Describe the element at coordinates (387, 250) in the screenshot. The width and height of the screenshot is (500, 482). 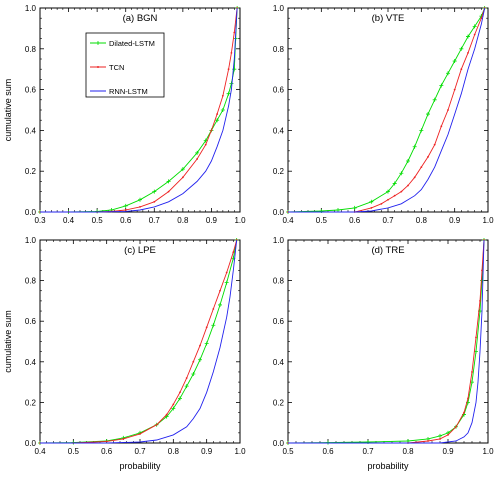
I see `panel-title: (d) TRE` at that location.